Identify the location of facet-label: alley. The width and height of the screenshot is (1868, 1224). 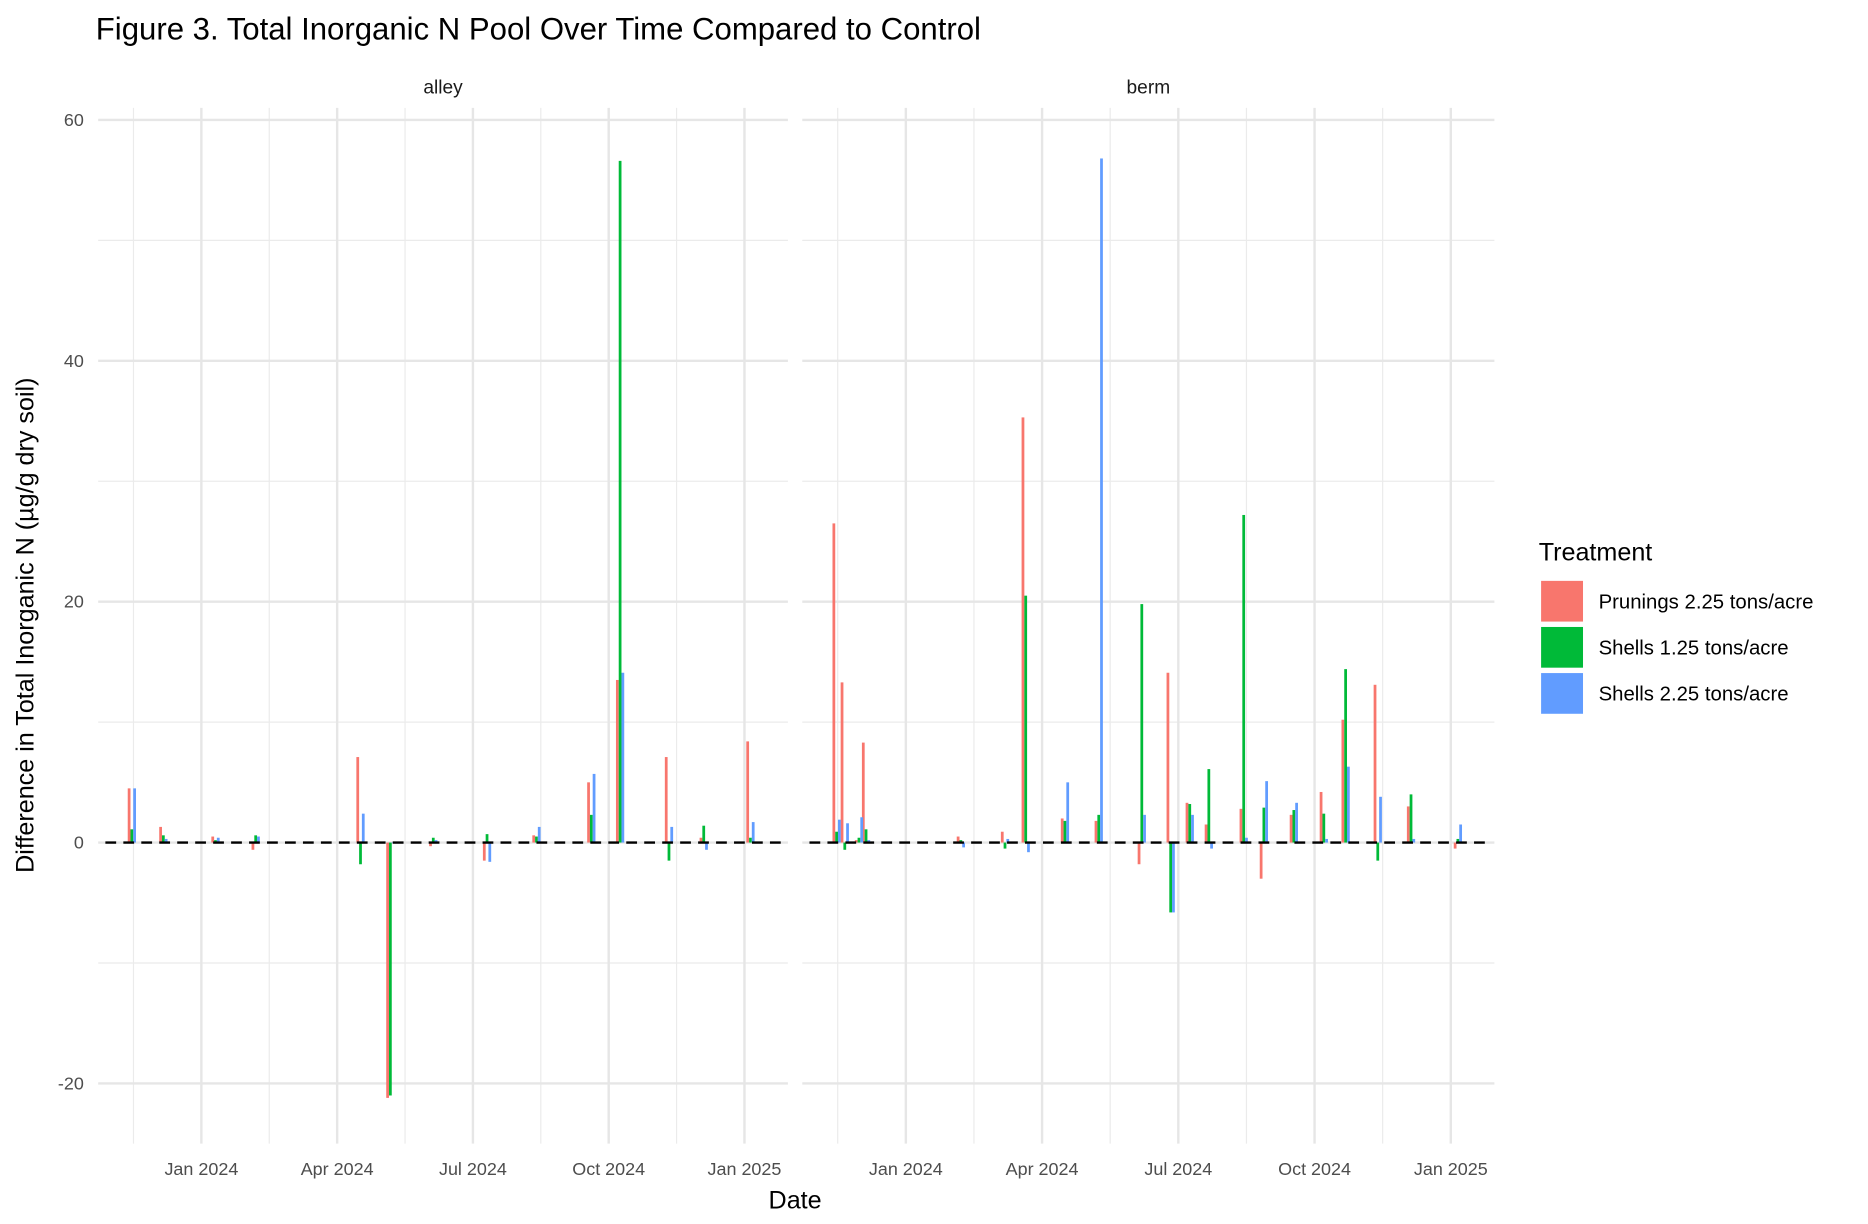
(443, 88).